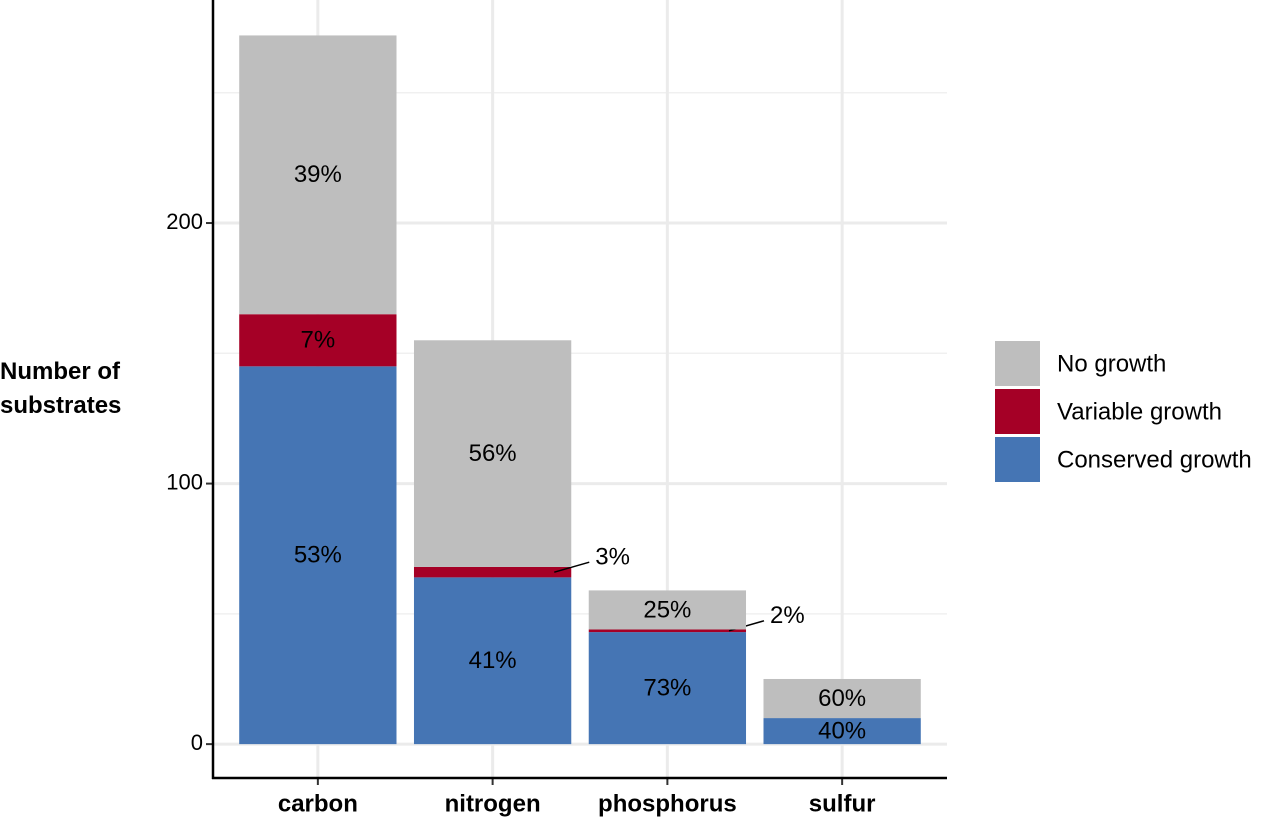 The image size is (1280, 820). What do you see at coordinates (1111, 363) in the screenshot?
I see `legend-label: No growth` at bounding box center [1111, 363].